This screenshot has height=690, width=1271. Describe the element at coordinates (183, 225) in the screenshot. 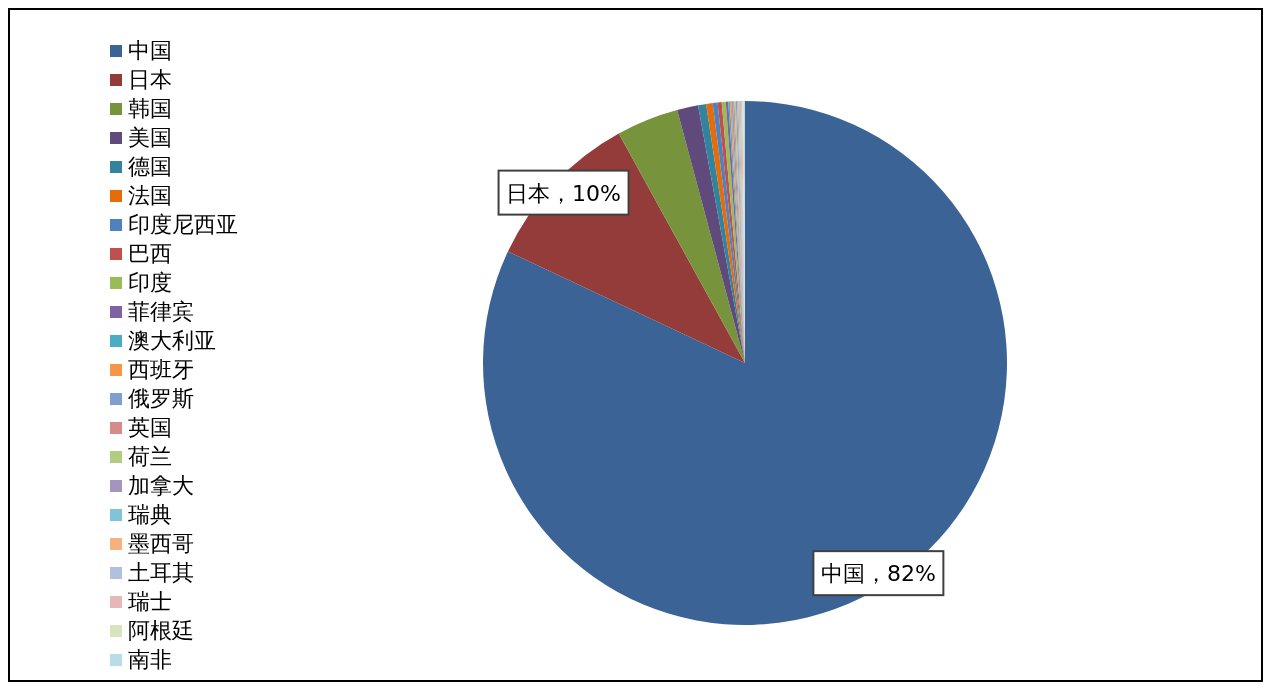

I see `legend-label: 印度尼西亚` at that location.